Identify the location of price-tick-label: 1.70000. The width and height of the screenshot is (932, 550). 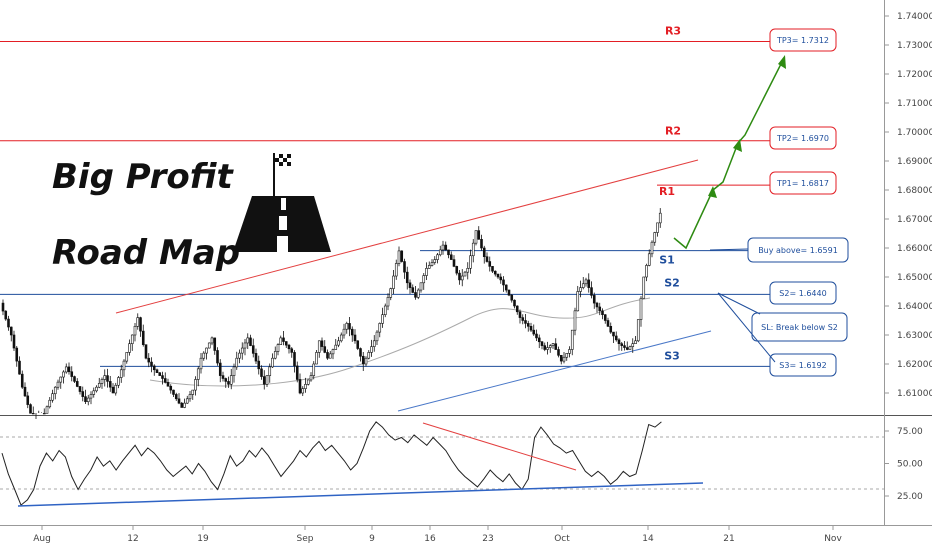
(914, 133).